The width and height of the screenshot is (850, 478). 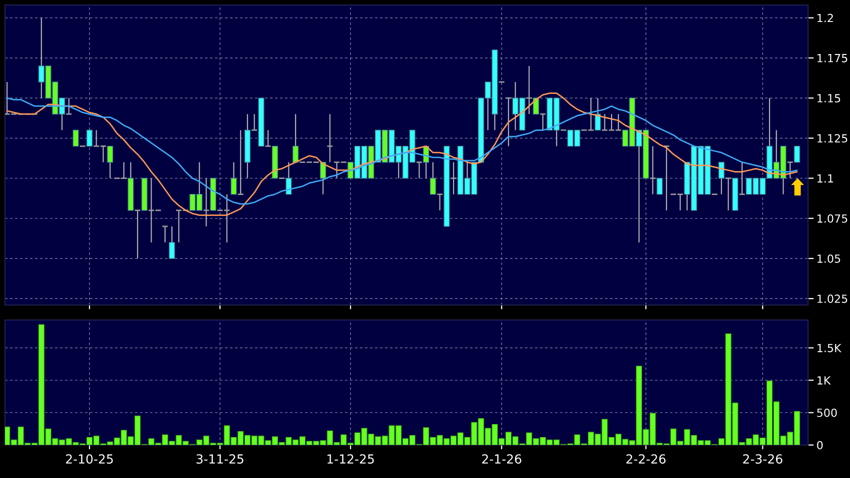 I want to click on y-tick-label: 1.025, so click(x=833, y=298).